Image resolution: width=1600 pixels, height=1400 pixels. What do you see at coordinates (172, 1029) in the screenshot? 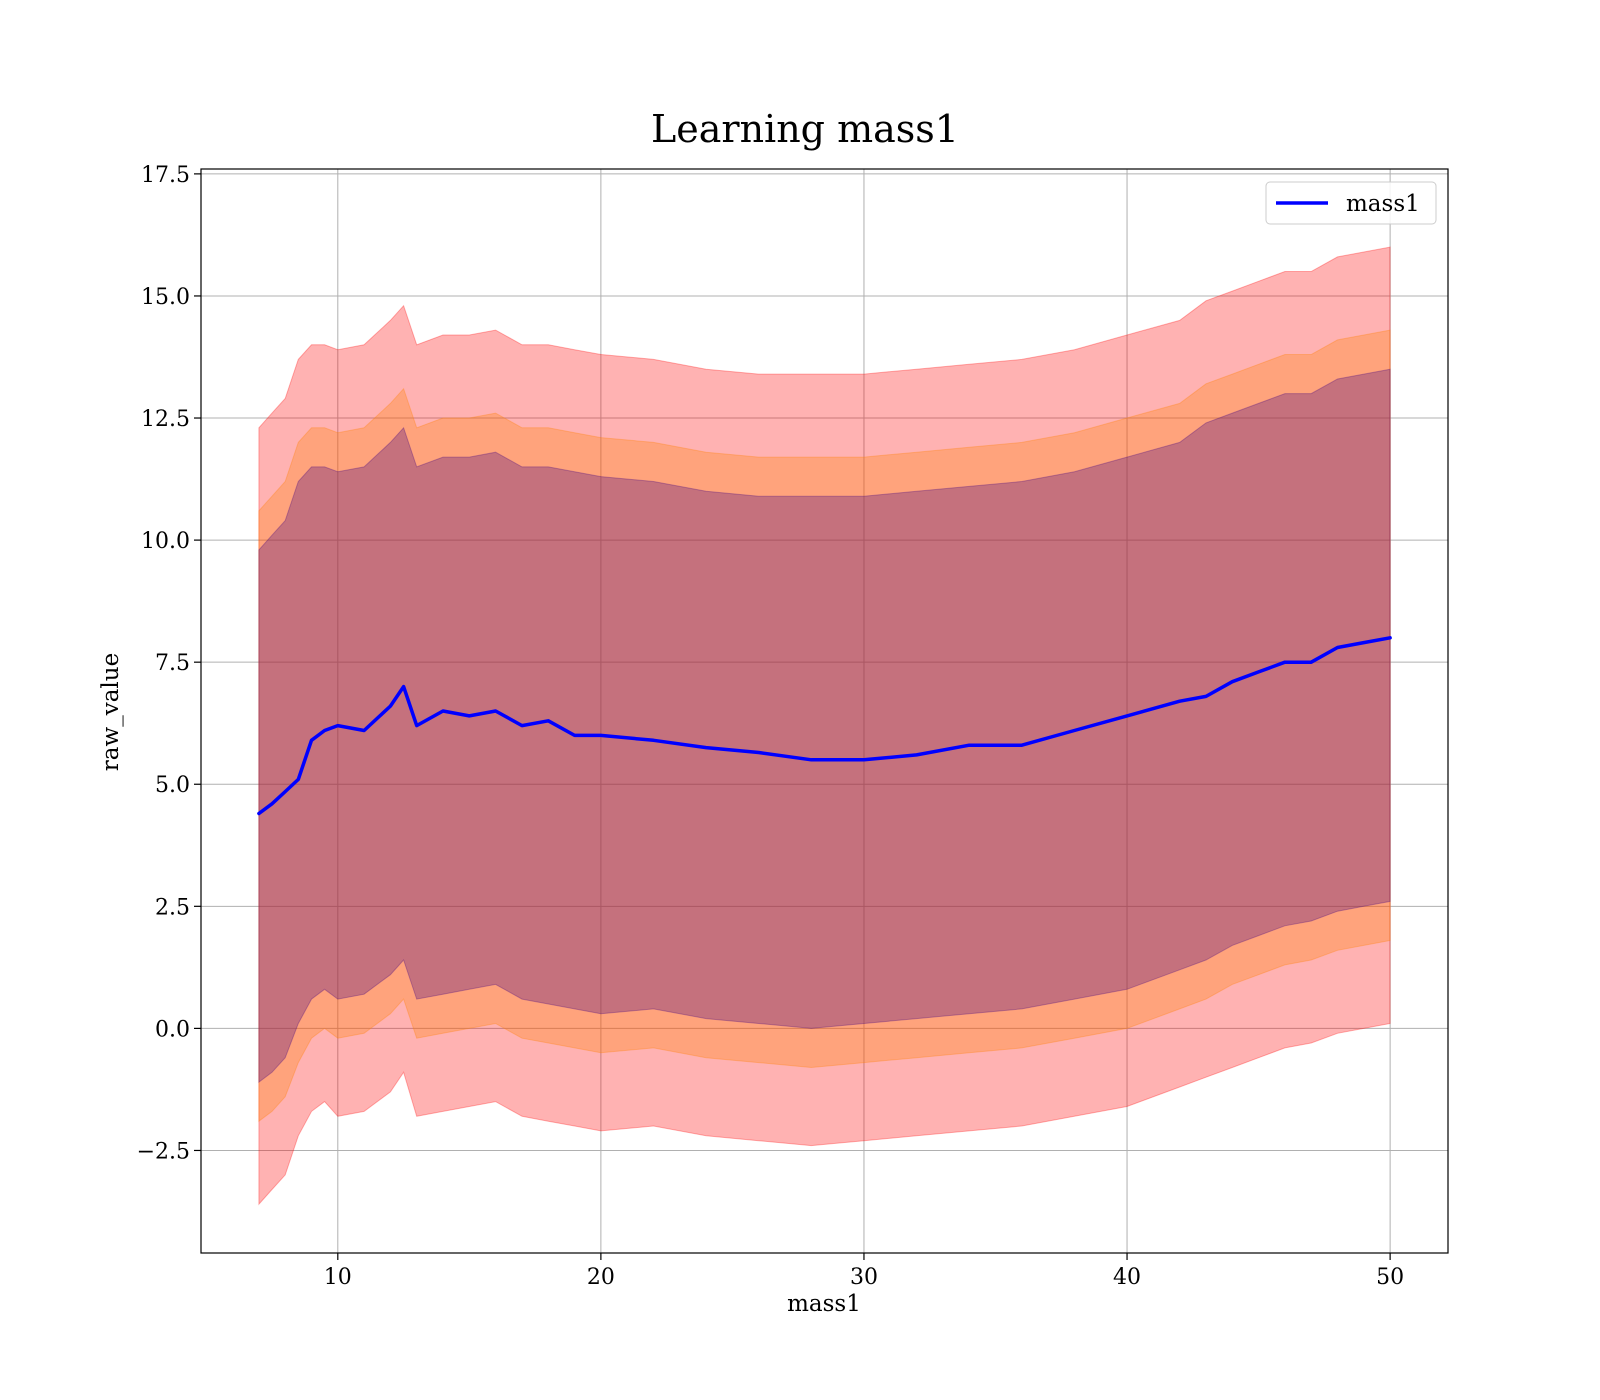
I see `y-tick-label: 0.0` at bounding box center [172, 1029].